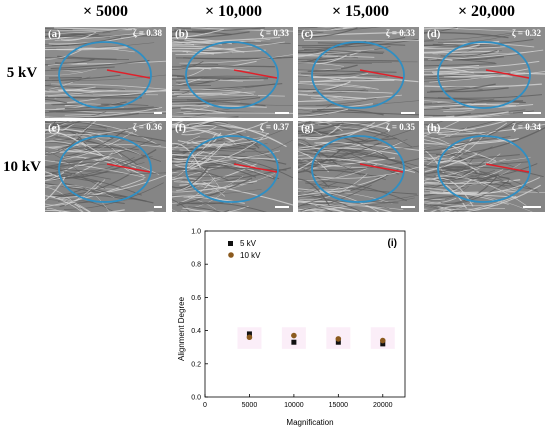 This screenshot has width=550, height=429. What do you see at coordinates (147, 33) in the screenshot?
I see `zeta-value: ζ = 0.38` at bounding box center [147, 33].